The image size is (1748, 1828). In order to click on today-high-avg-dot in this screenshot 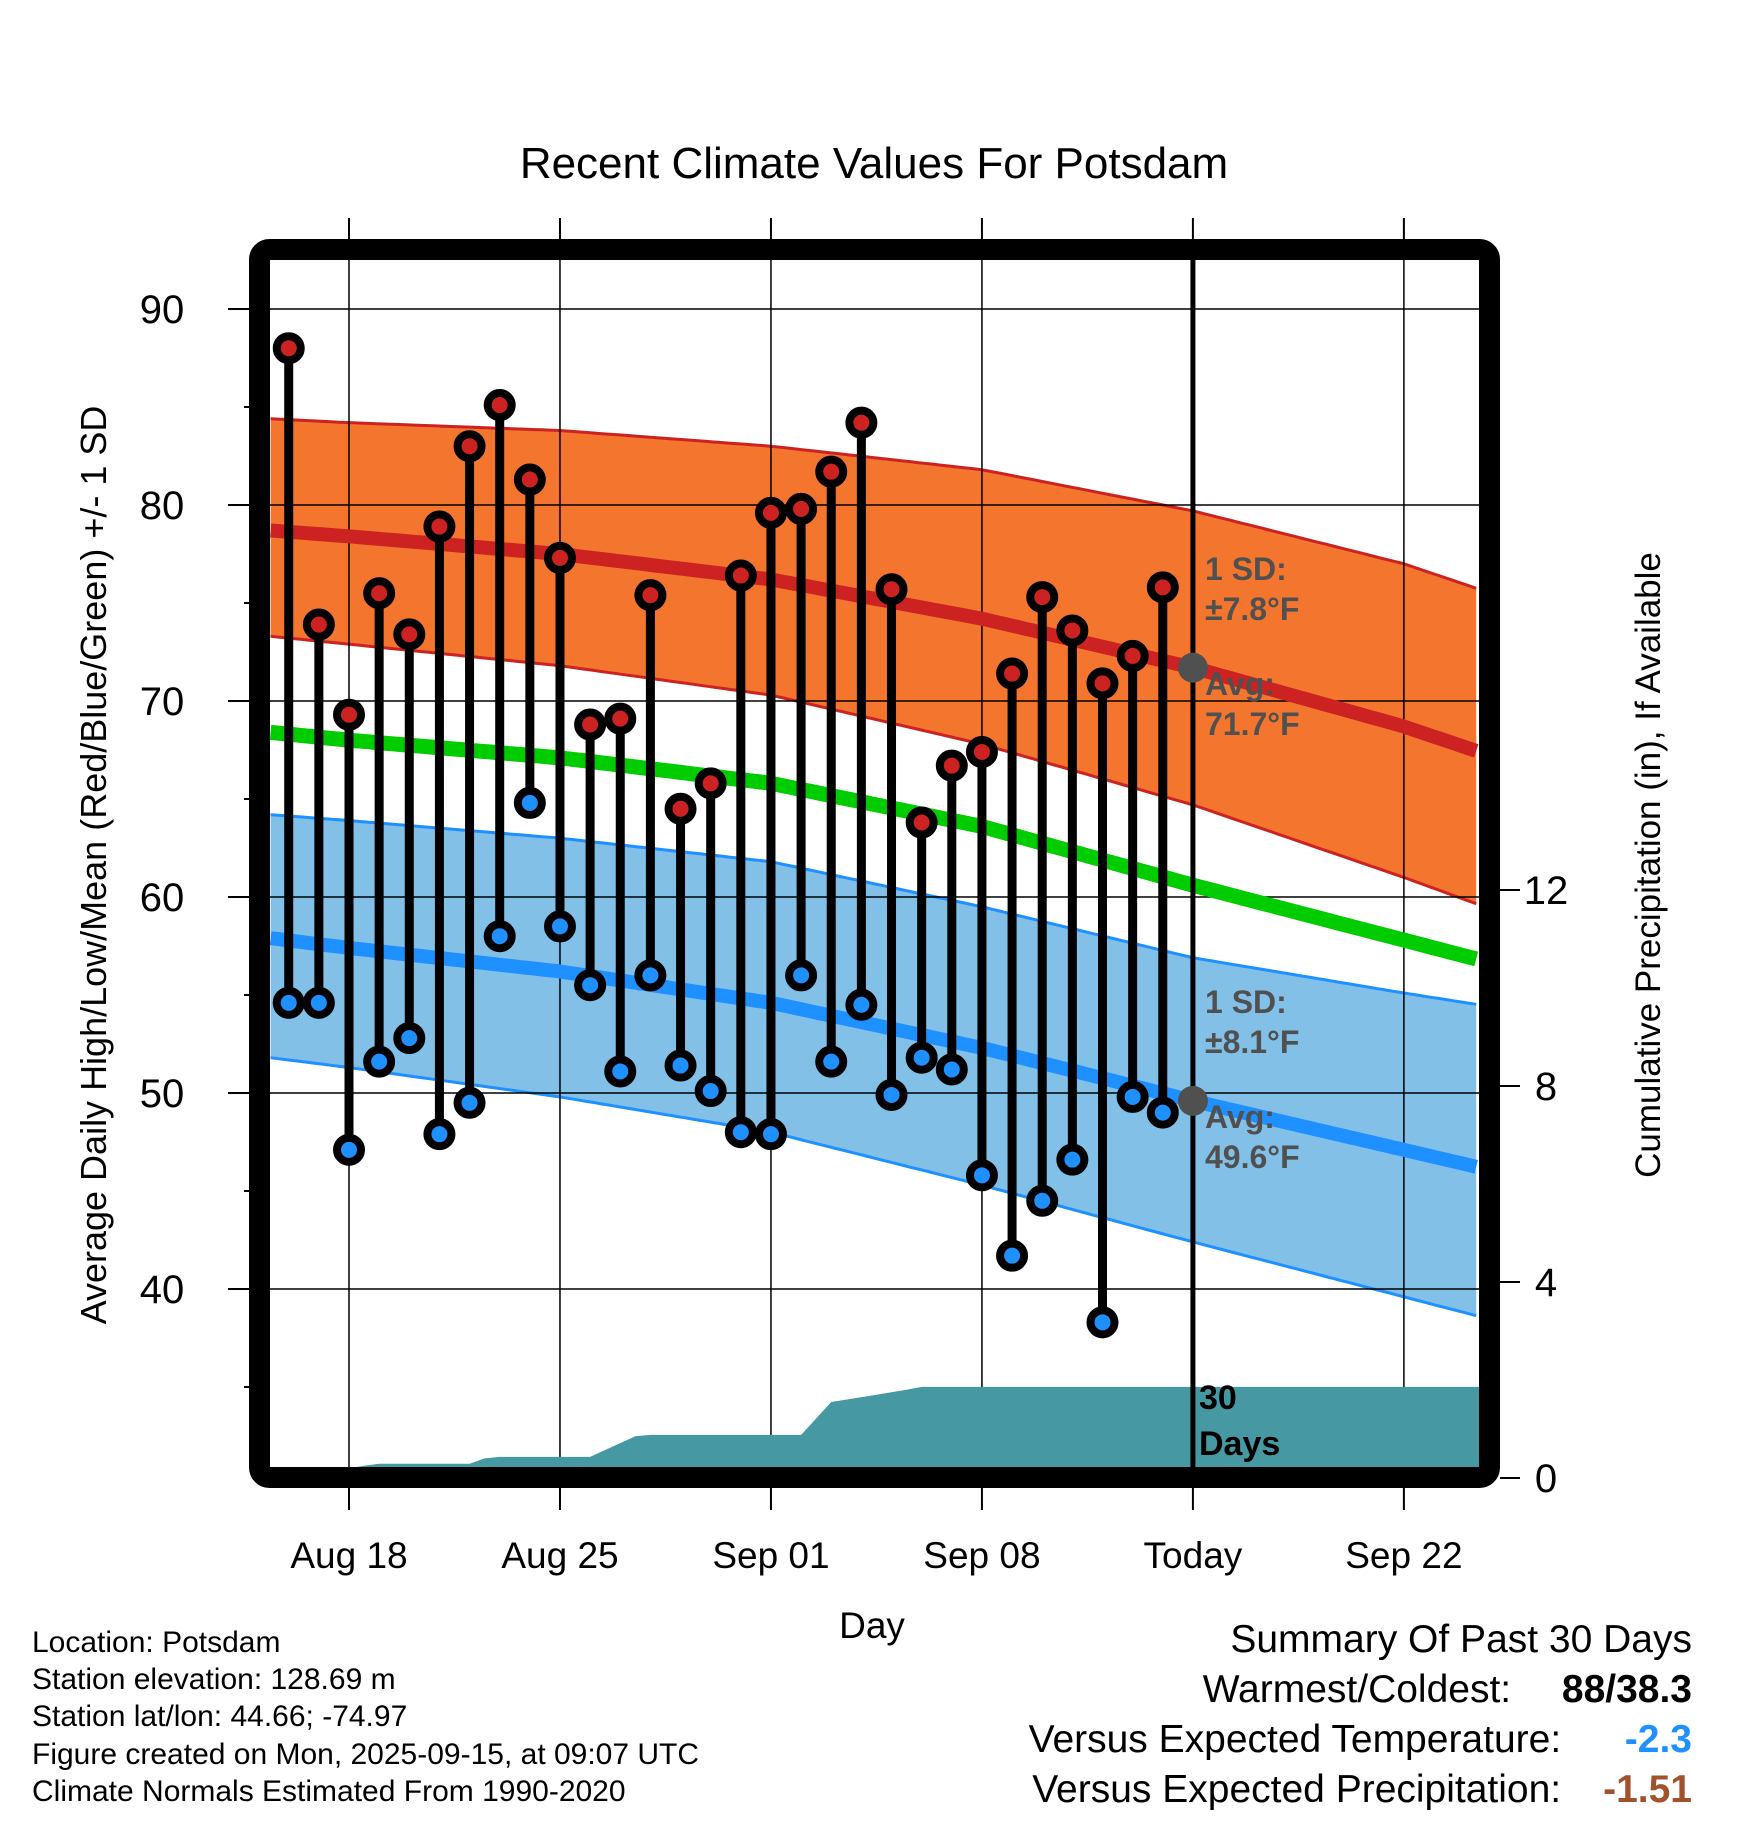, I will do `click(1192, 667)`.